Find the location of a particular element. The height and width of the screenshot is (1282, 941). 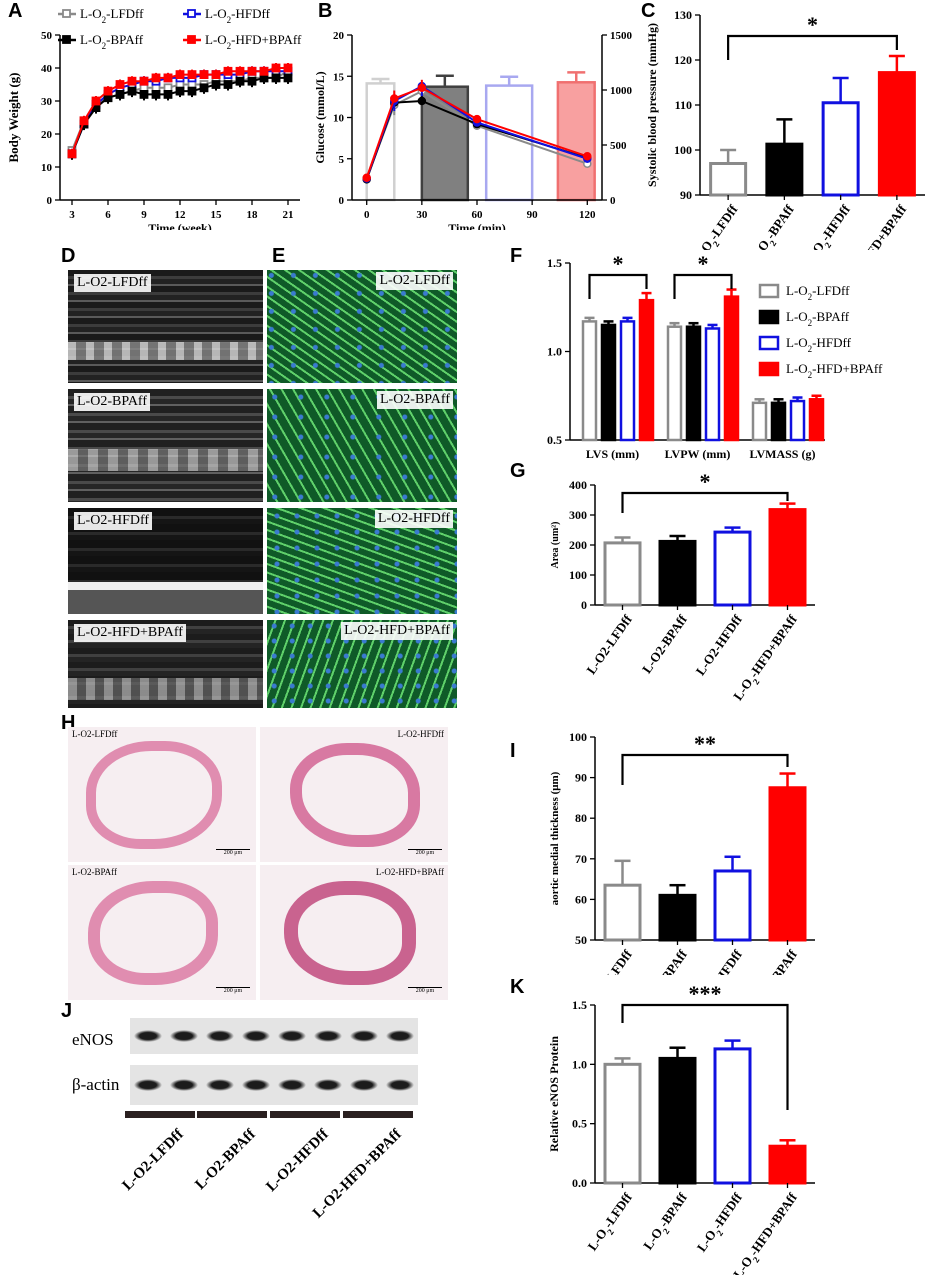

legend-label: L-O2-HFDff is located at coordinates (819, 344).